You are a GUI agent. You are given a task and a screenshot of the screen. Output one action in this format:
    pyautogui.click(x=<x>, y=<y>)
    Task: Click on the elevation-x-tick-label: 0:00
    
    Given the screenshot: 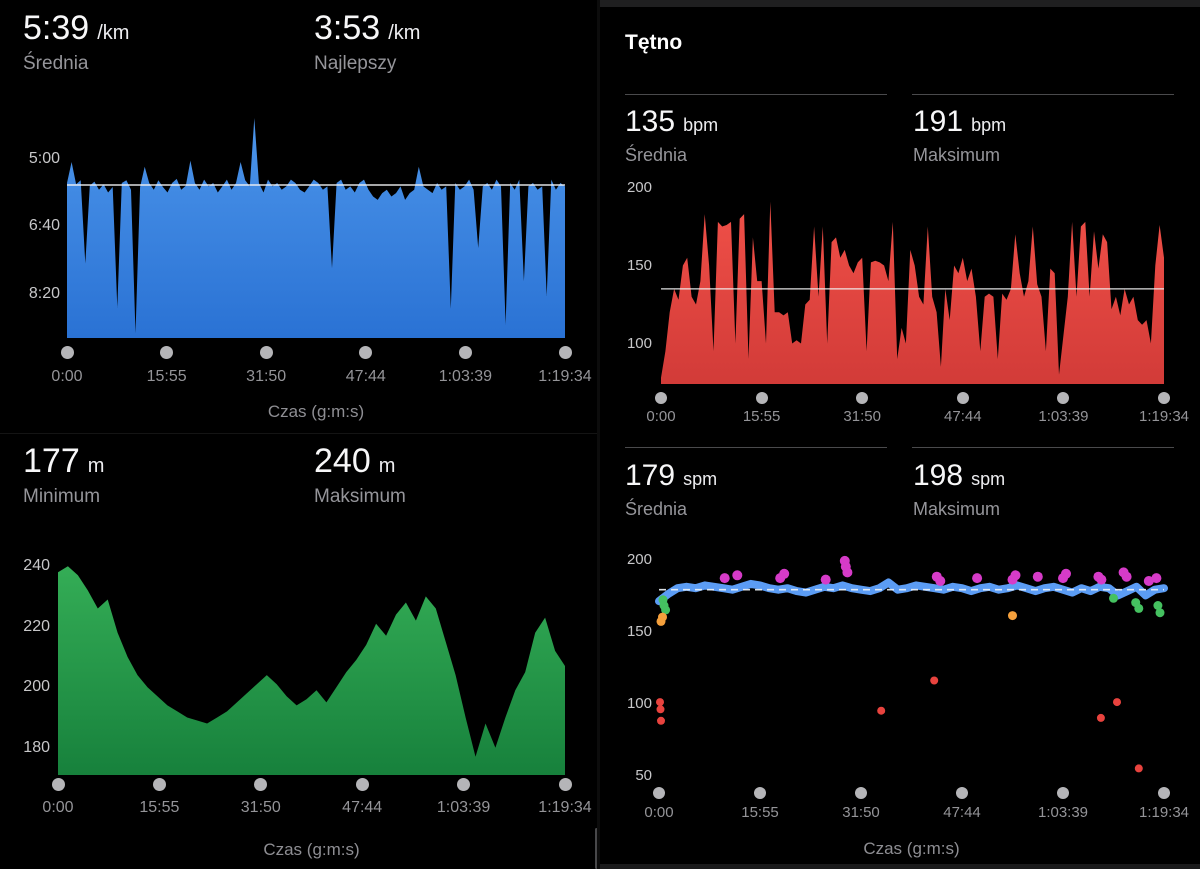 What is the action you would take?
    pyautogui.click(x=58, y=807)
    